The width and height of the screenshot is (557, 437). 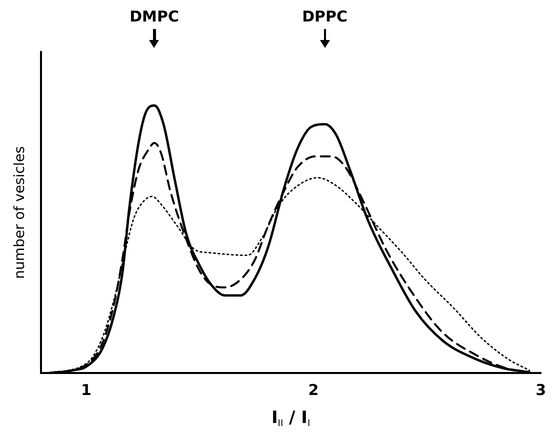 I want to click on x-tick-label: 1, so click(x=86, y=389).